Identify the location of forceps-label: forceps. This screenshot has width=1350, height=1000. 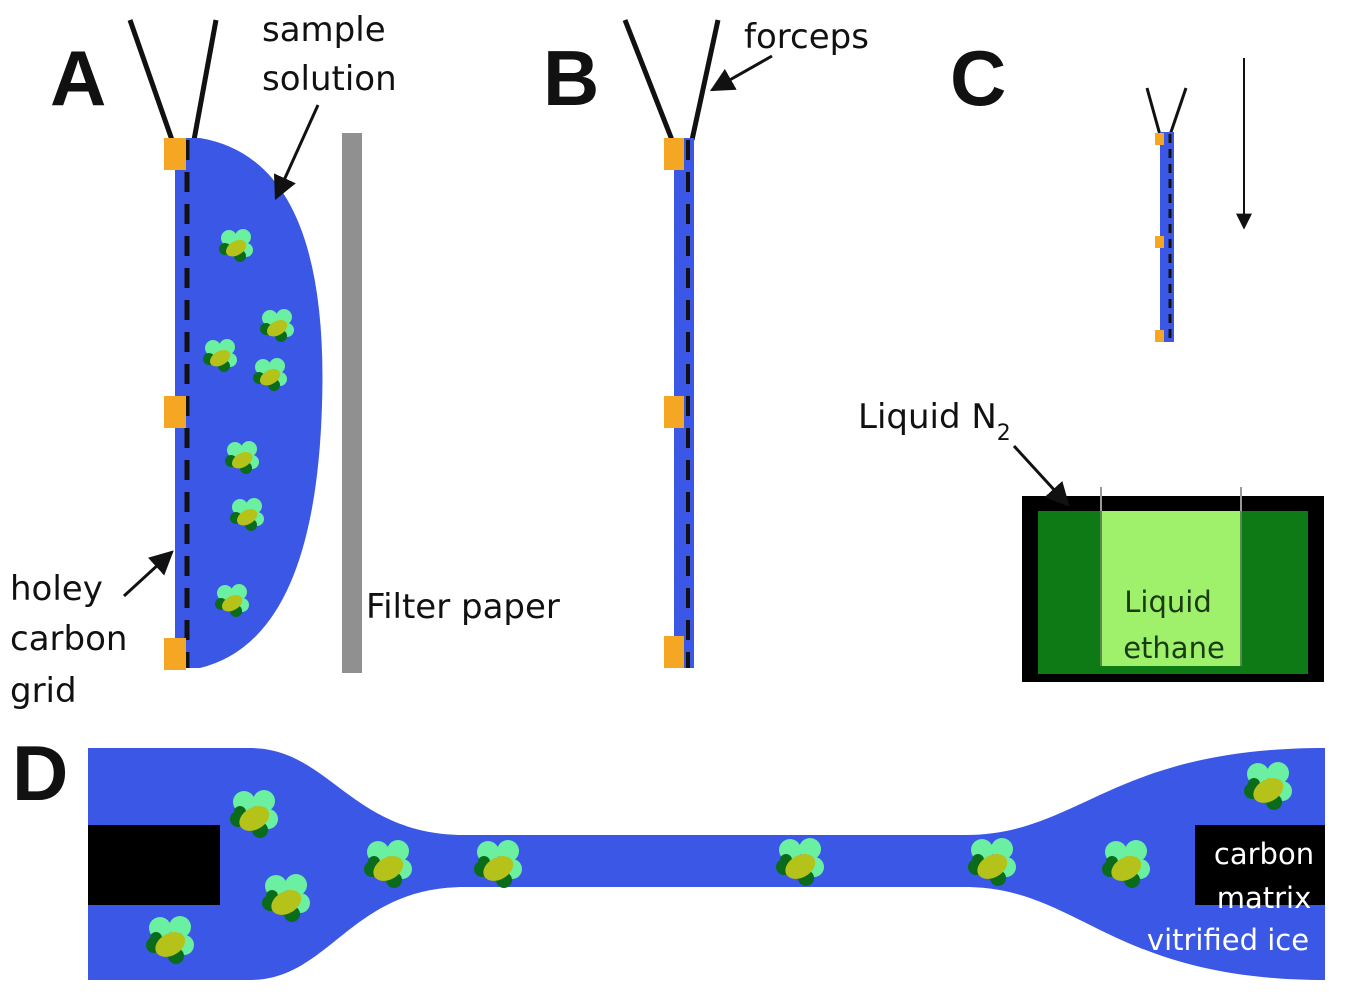
(806, 37).